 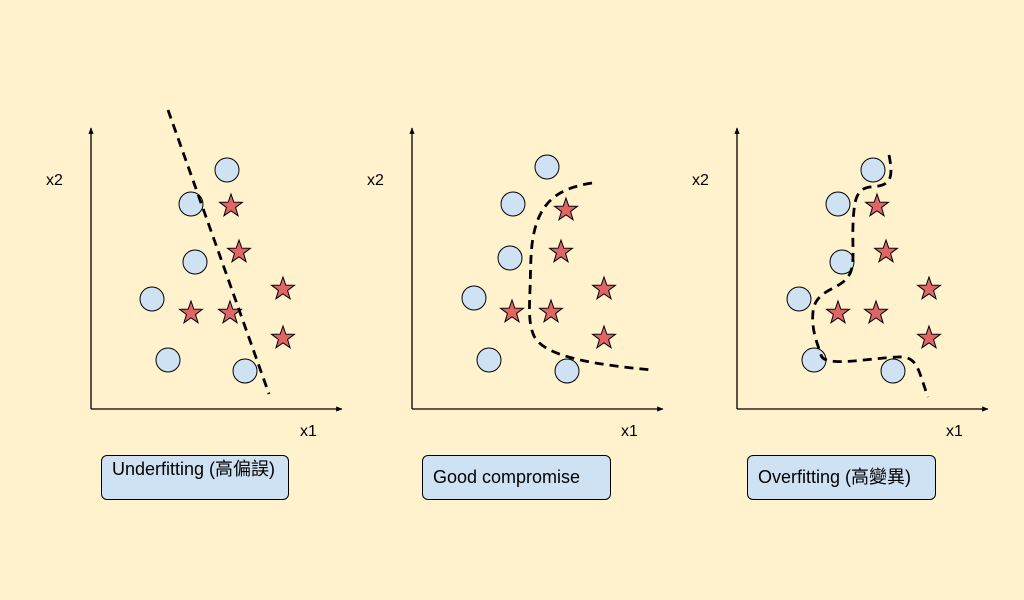 What do you see at coordinates (835, 477) in the screenshot?
I see `caption-overfitting-text: Overfitting (高變異)` at bounding box center [835, 477].